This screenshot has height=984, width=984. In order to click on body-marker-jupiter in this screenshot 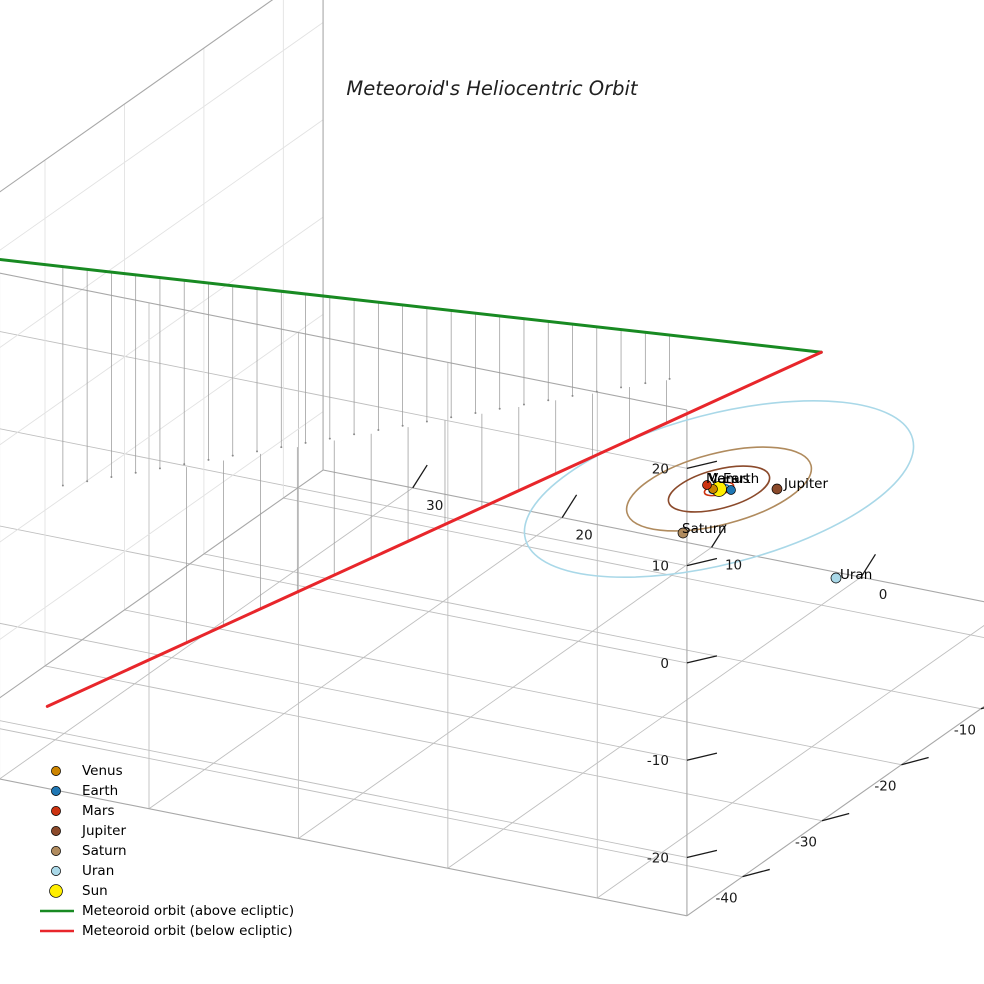, I will do `click(777, 489)`.